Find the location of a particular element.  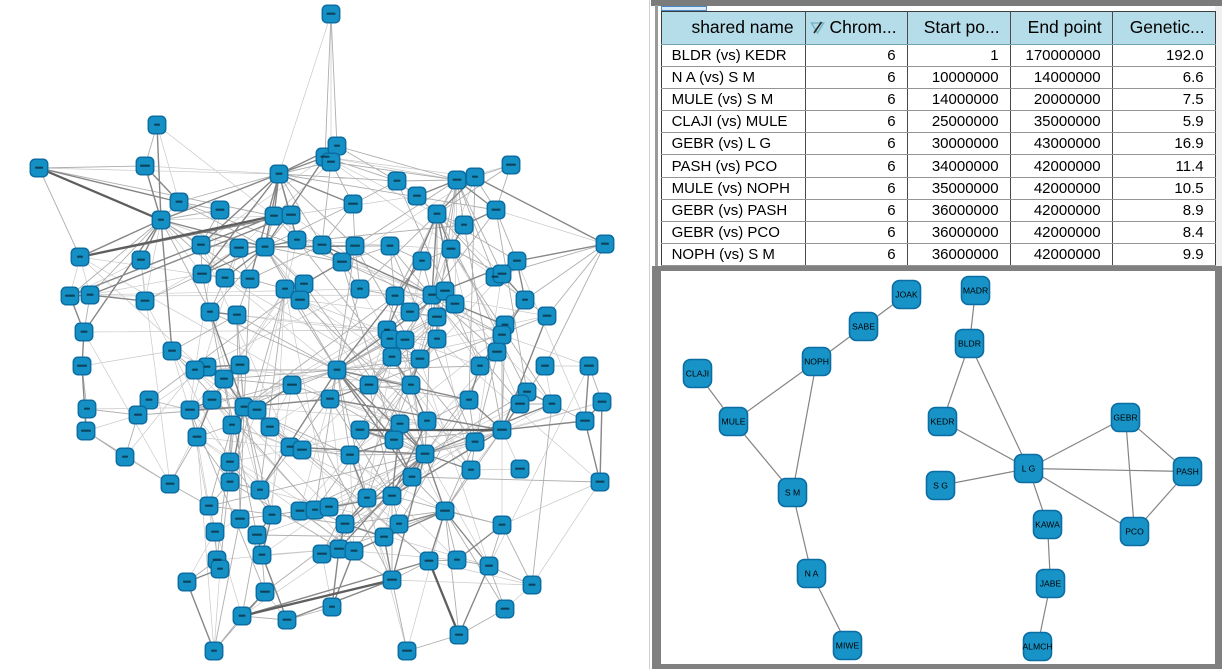

svg-text: PASH is located at coordinates (1187, 471).